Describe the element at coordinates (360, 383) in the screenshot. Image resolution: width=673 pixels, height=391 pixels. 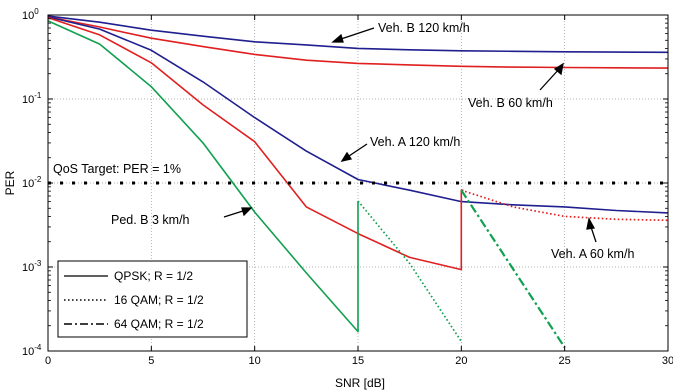
I see `x-axis-label: SNR [dB]` at that location.